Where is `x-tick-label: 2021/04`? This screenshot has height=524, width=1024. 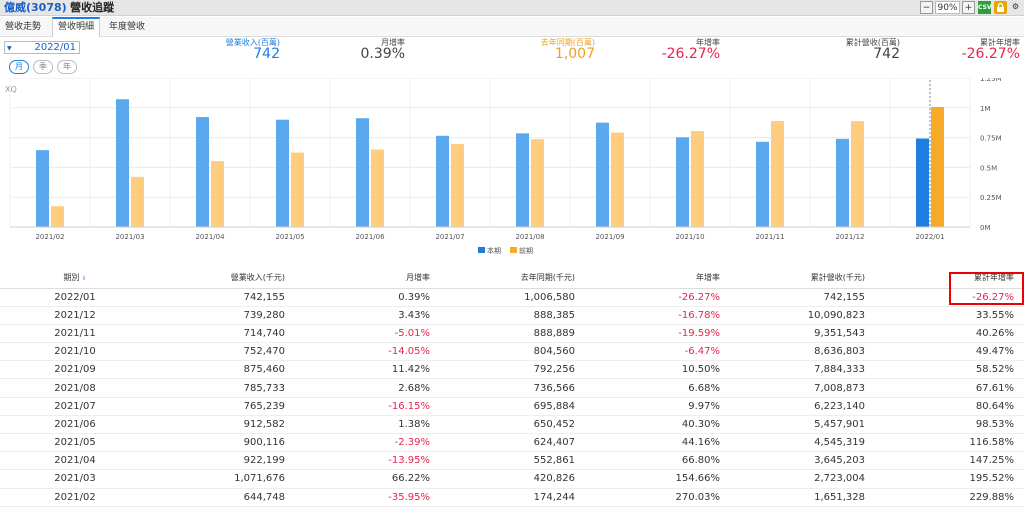 x-tick-label: 2021/04 is located at coordinates (210, 237).